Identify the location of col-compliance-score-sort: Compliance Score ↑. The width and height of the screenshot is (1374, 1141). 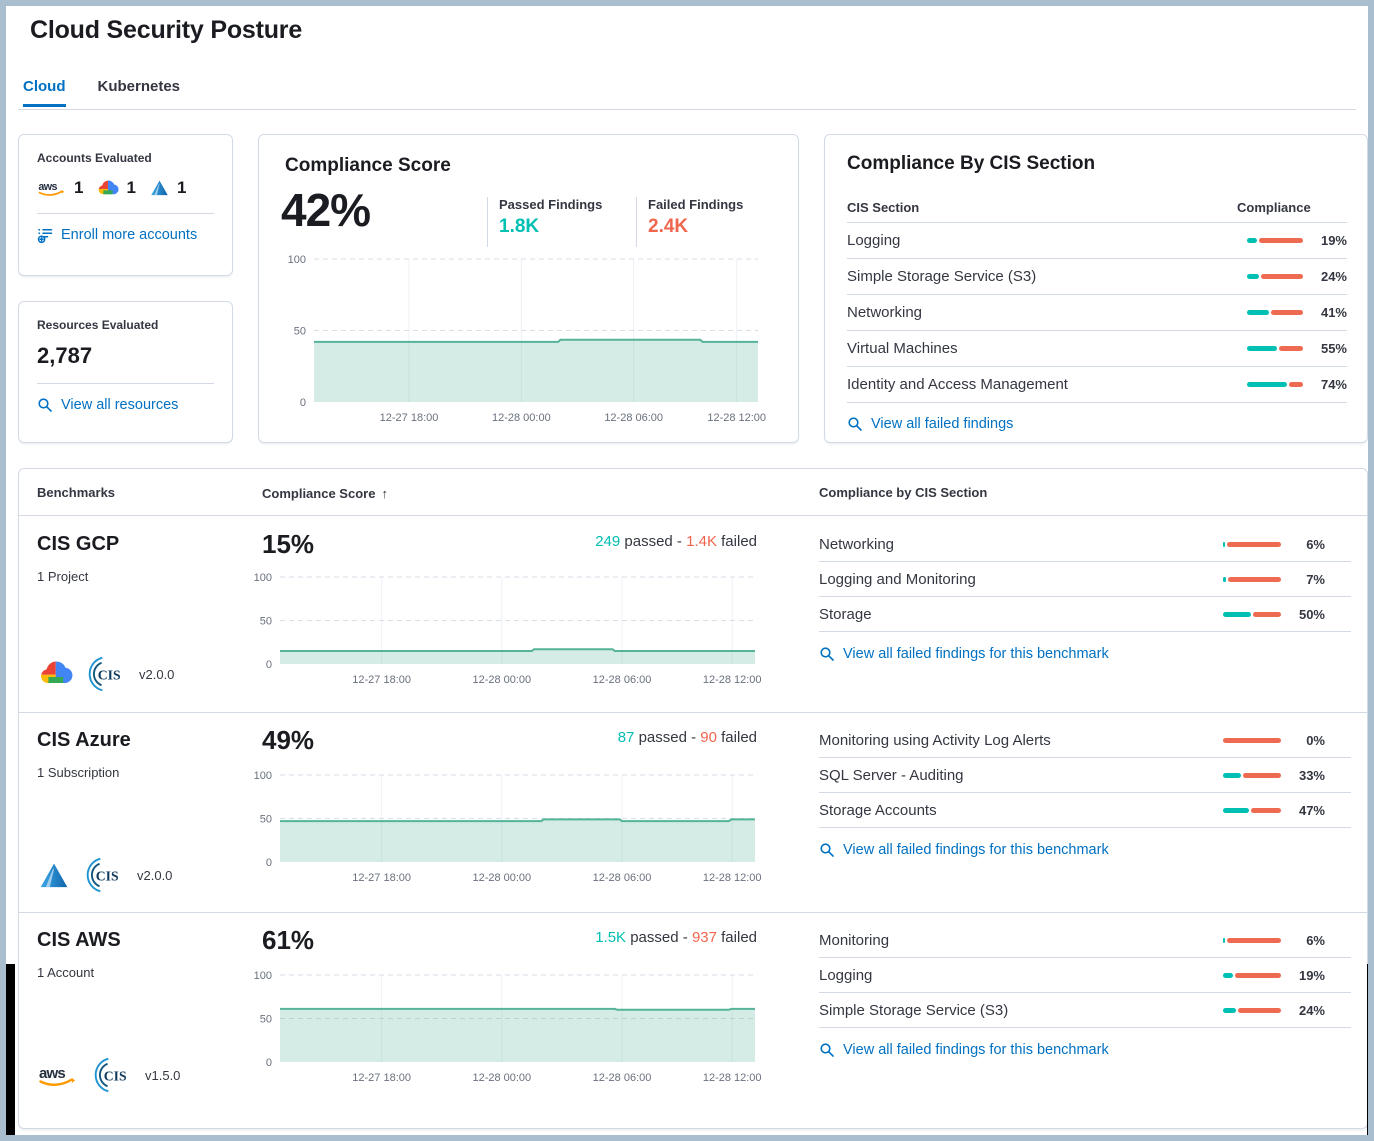
(325, 494).